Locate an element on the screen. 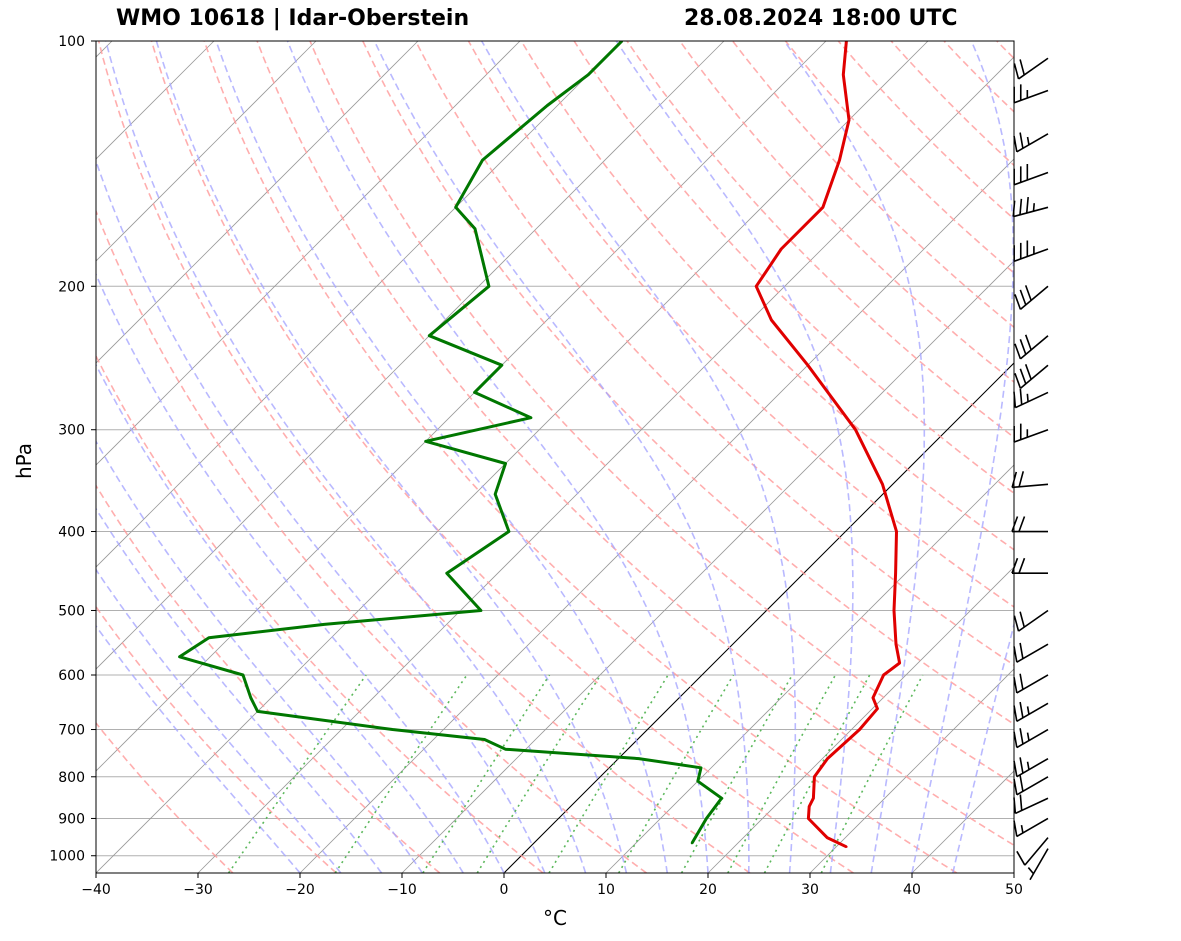 This screenshot has height=941, width=1181. y-tick-label: 500 is located at coordinates (71, 611).